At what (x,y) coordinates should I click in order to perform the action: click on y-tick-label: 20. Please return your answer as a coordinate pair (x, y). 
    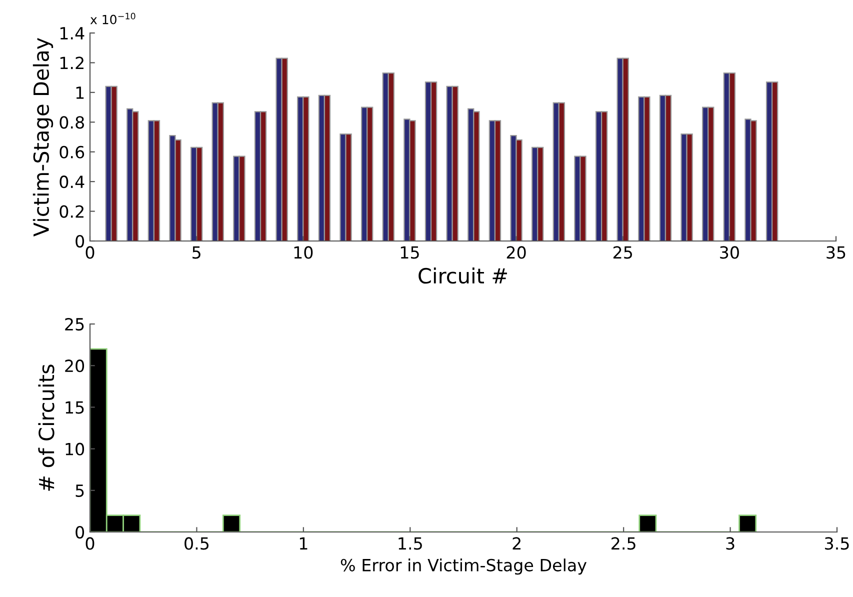
    Looking at the image, I should click on (74, 366).